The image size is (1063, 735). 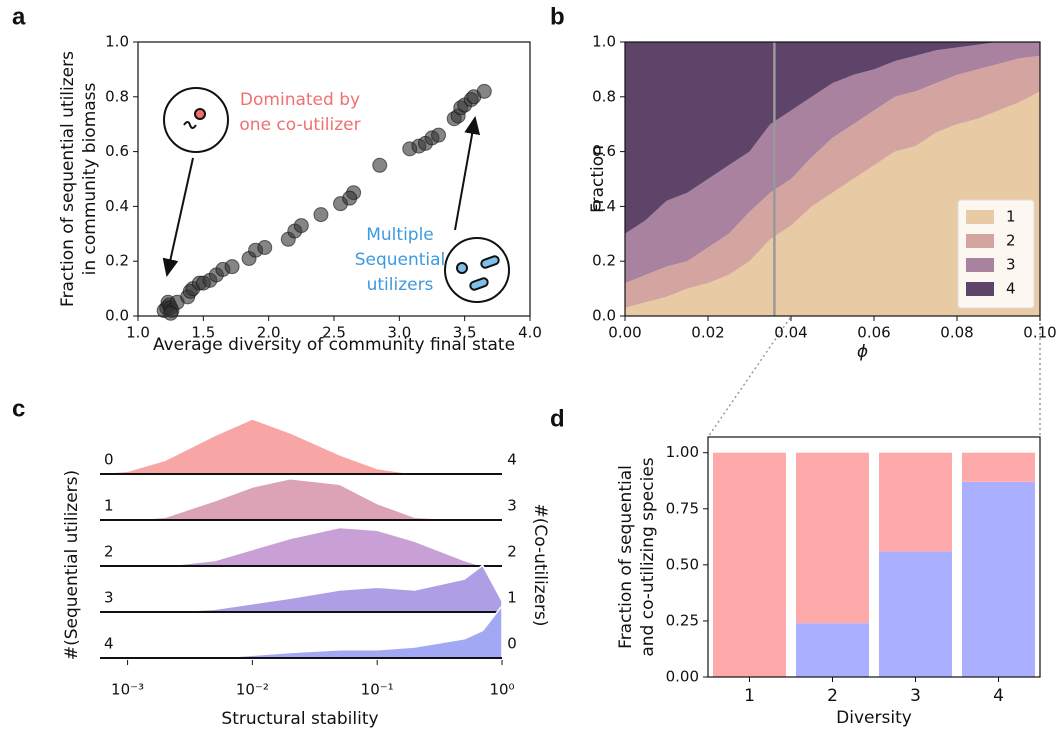 What do you see at coordinates (624, 333) in the screenshot?
I see `x-tick-label: 0.00` at bounding box center [624, 333].